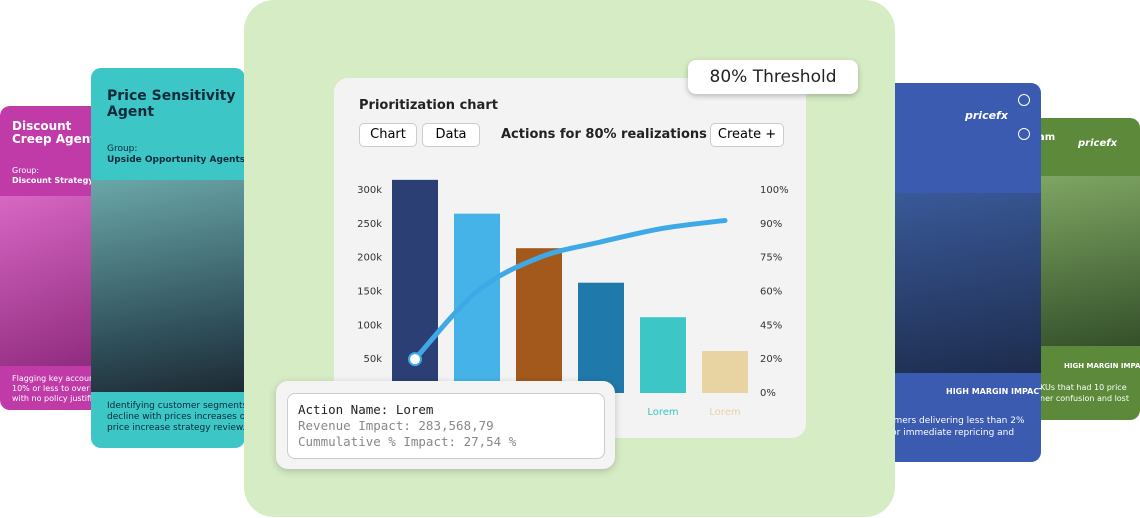 The image size is (1140, 518). Describe the element at coordinates (407, 441) in the screenshot. I see `tooltip-cumulative: Cummulative % Impact: 27,54 %` at that location.